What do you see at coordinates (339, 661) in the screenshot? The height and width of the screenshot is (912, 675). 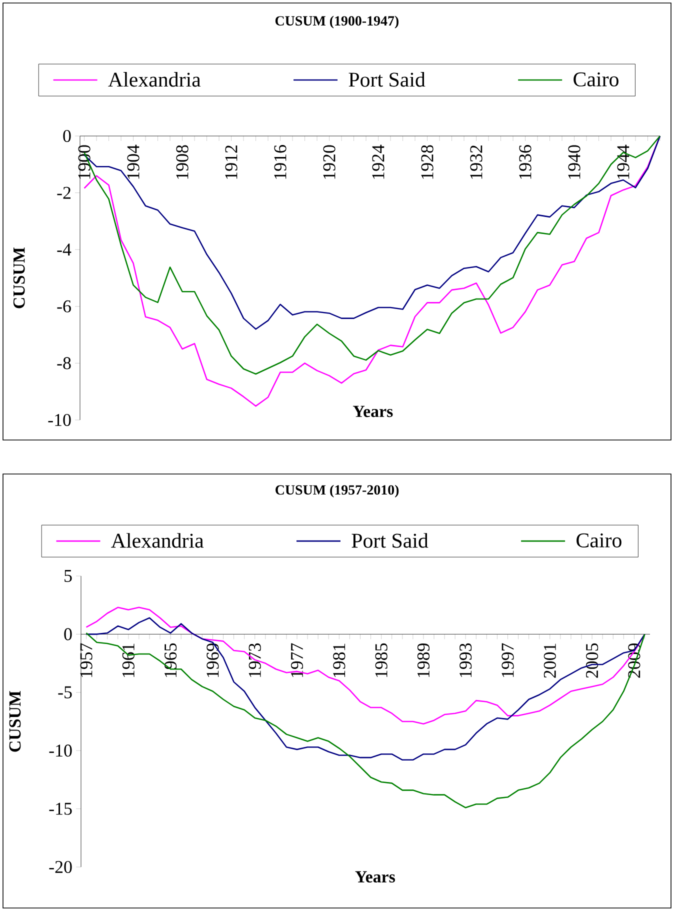 I see `x-tick-label: 1981` at bounding box center [339, 661].